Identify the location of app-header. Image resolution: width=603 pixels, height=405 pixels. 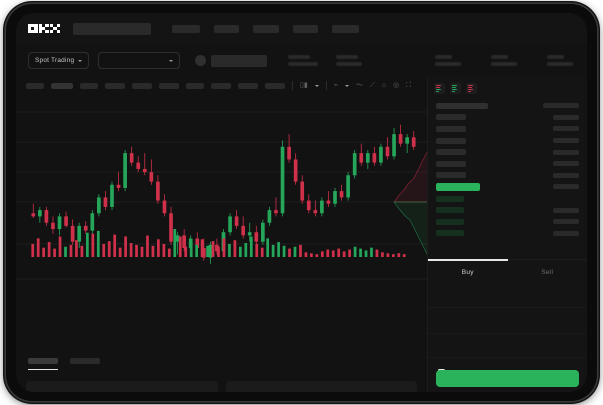
(301, 28).